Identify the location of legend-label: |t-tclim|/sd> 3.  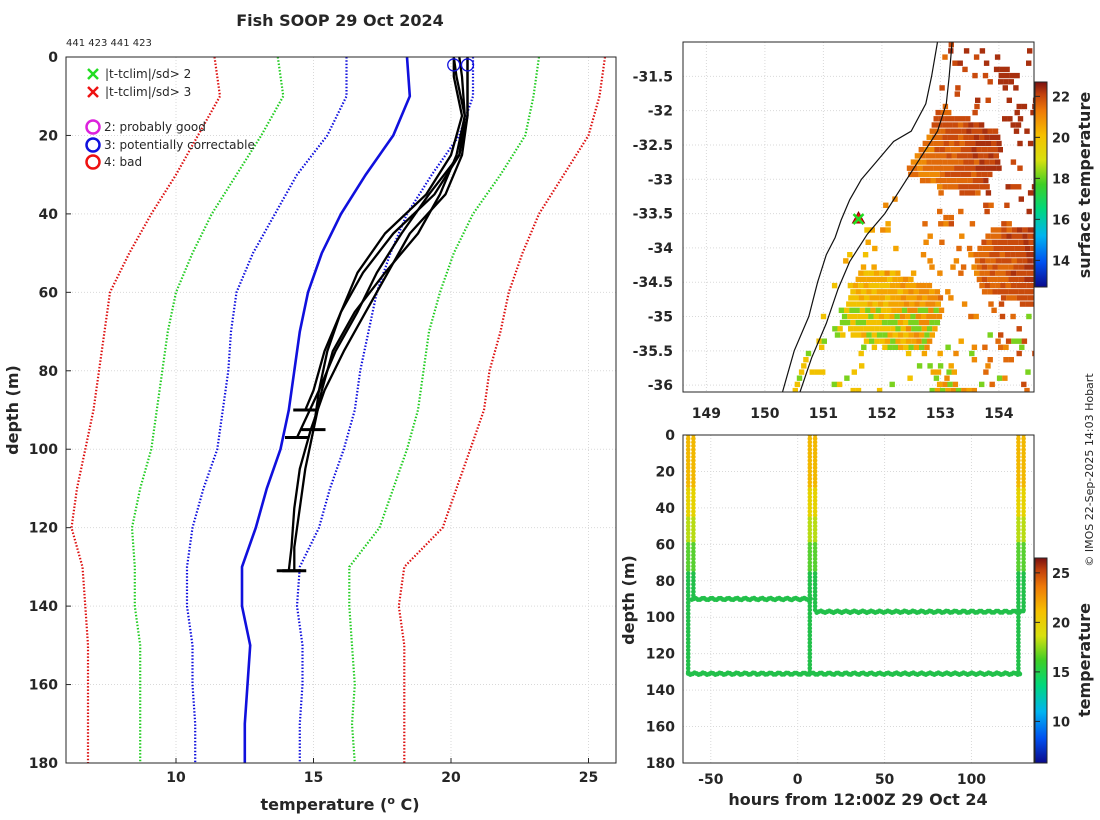
(148, 92).